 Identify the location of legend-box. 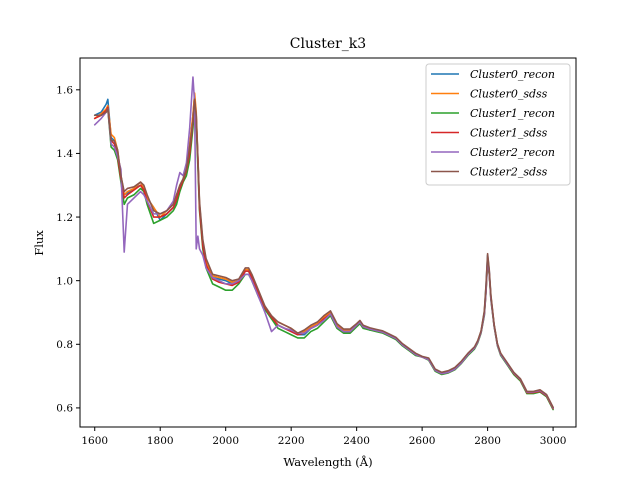
(498, 124).